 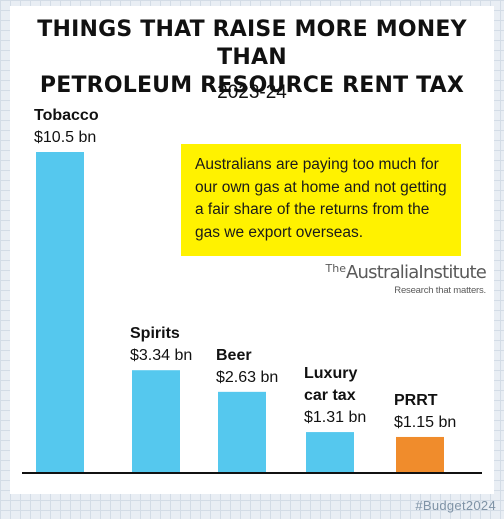 What do you see at coordinates (336, 268) in the screenshot?
I see `logo-prefix: The` at bounding box center [336, 268].